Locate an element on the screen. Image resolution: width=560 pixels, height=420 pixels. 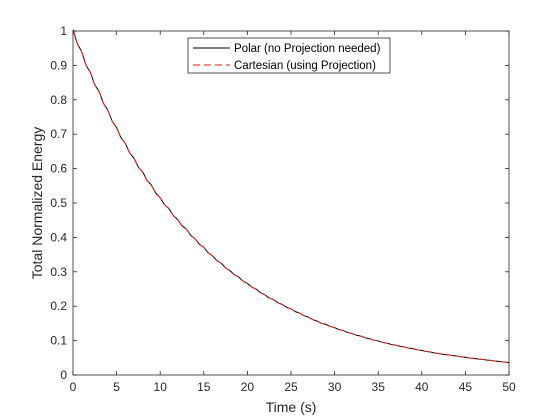
x-tick-label: 15 is located at coordinates (204, 387).